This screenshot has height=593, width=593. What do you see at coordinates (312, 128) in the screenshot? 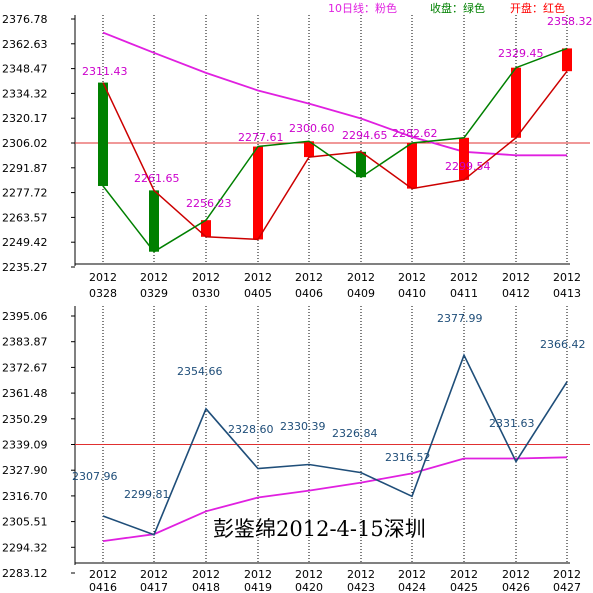
I see `point-label: 2300.60` at bounding box center [312, 128].